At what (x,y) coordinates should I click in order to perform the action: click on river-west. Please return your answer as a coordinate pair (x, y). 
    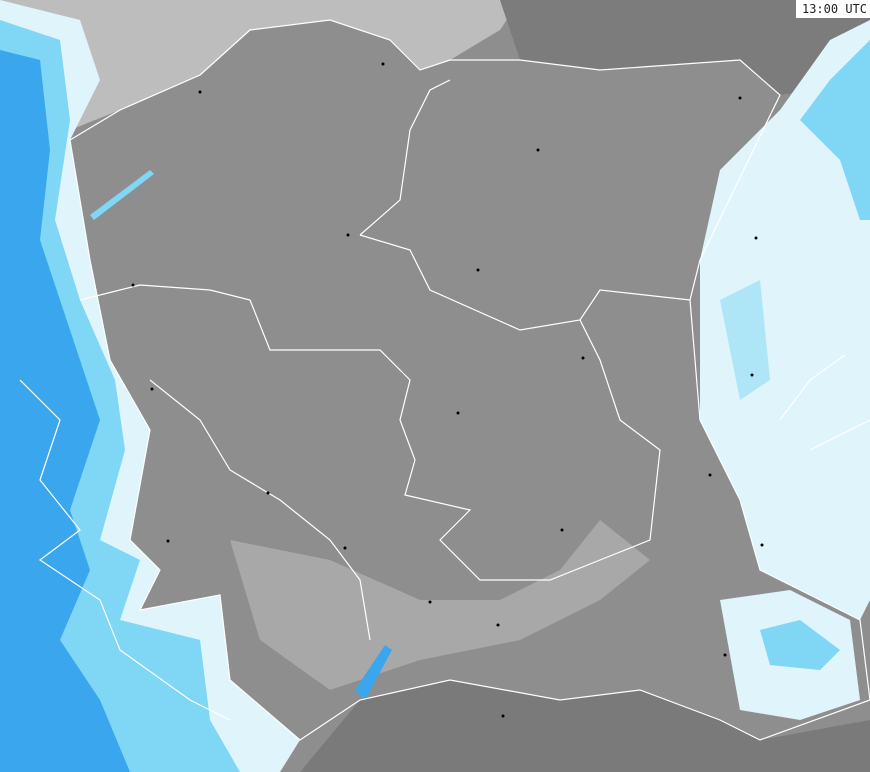
    Looking at the image, I should click on (125, 550).